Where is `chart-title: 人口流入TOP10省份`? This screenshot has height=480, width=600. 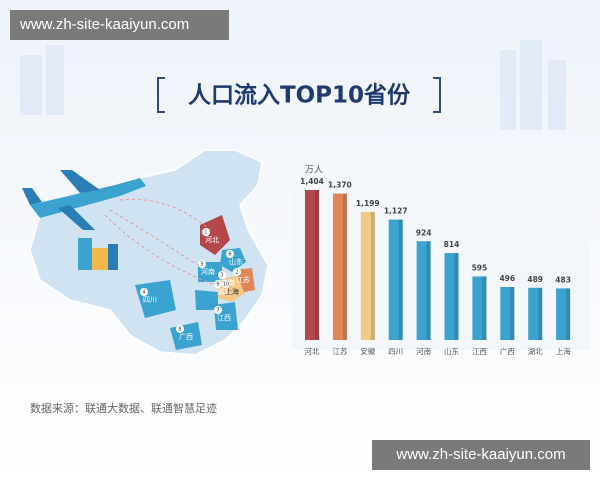 chart-title: 人口流入TOP10省份 is located at coordinates (299, 95).